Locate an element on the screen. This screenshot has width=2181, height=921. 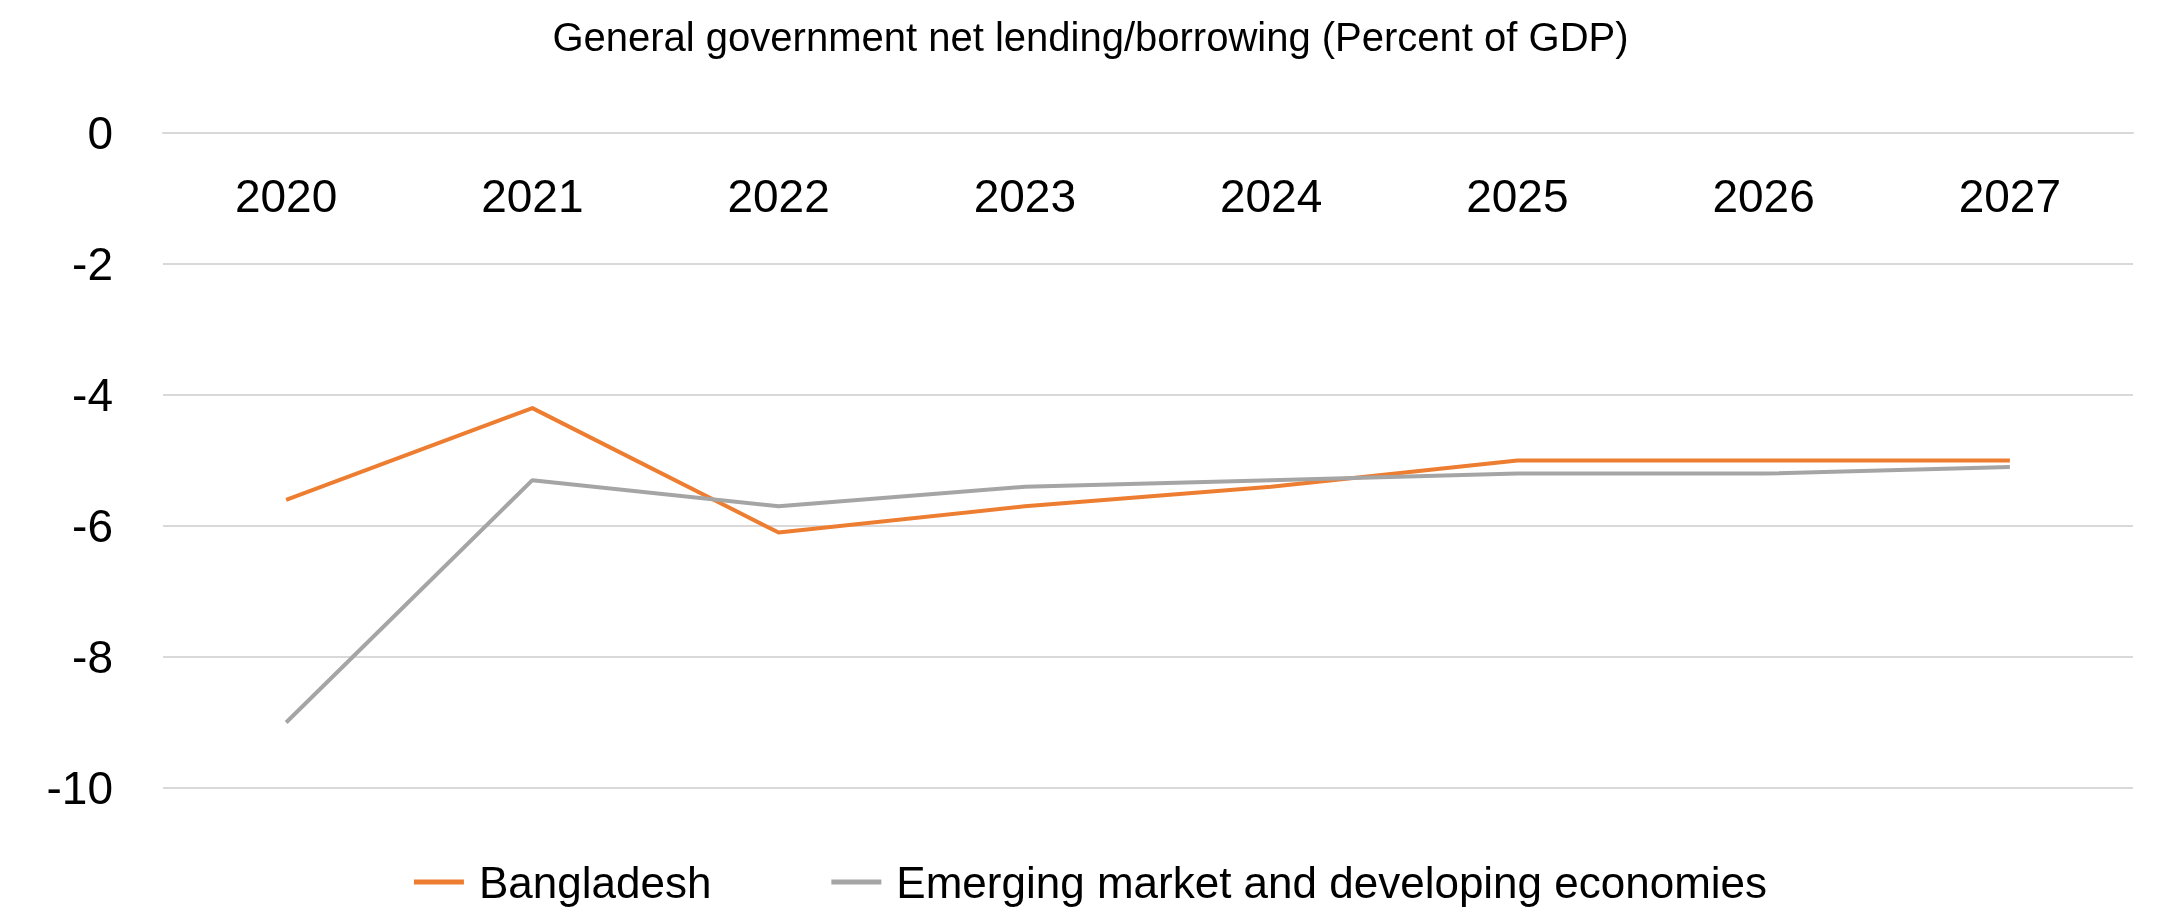
line-series is located at coordinates (1148, 470).